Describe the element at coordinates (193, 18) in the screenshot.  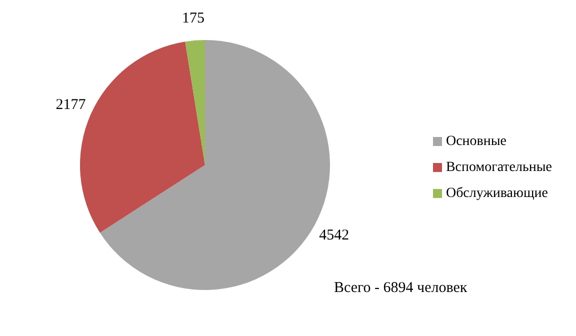
I see `data-label: 175` at that location.